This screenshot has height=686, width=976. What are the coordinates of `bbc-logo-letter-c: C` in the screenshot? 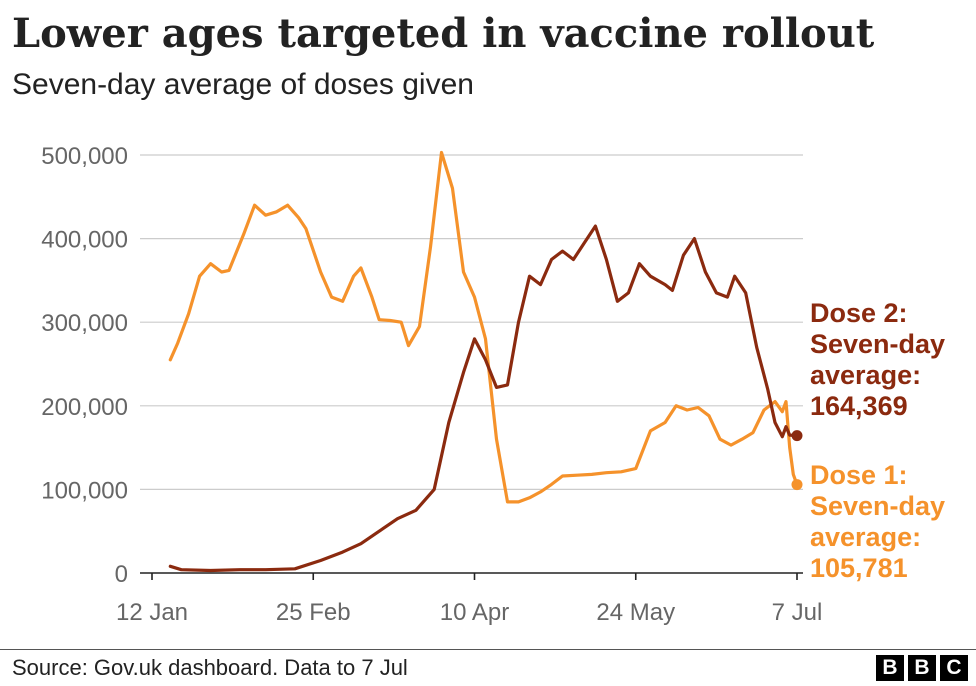 It's located at (954, 668).